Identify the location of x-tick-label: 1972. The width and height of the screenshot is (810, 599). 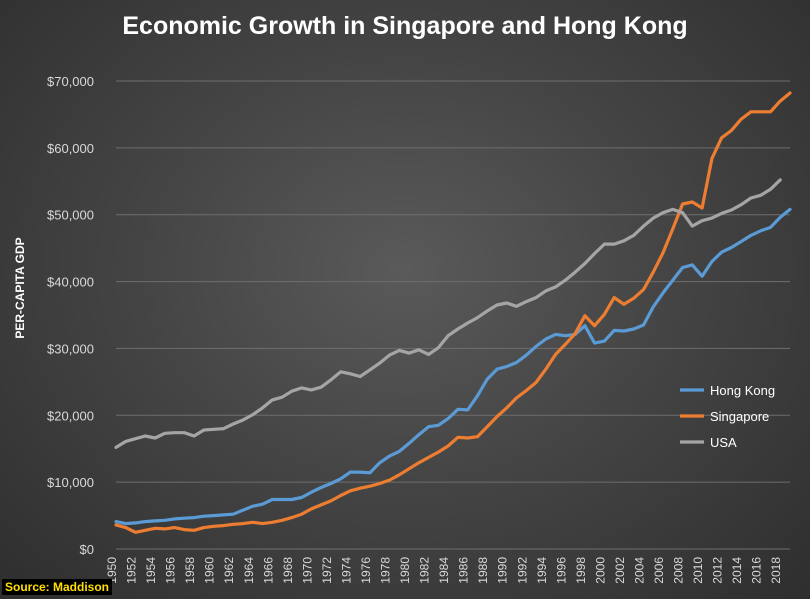
(327, 570).